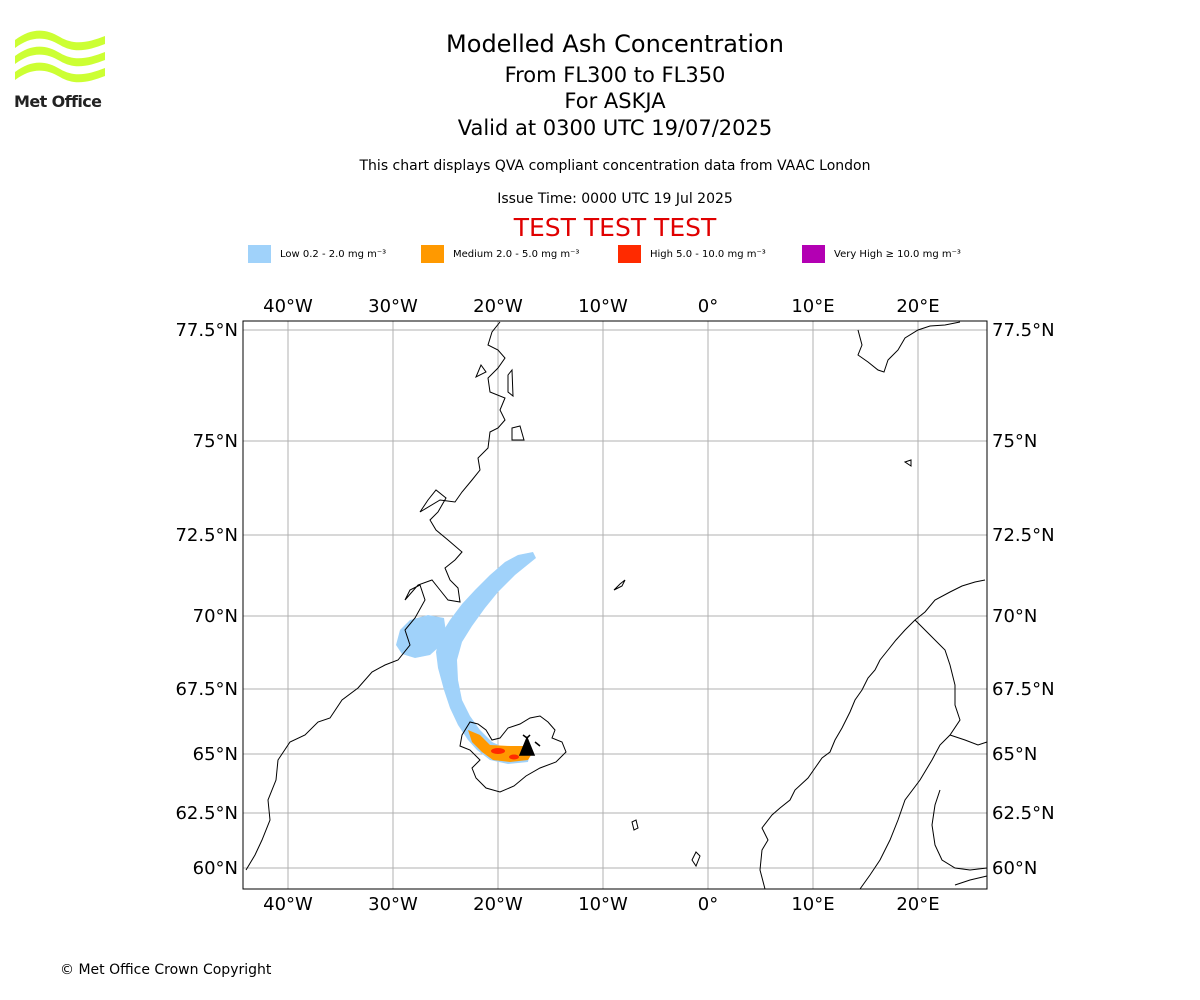 The image size is (1200, 1000). Describe the element at coordinates (333, 254) in the screenshot. I see `legend-low-label: Low 0.2 - 2.0 mg m⁻³` at that location.